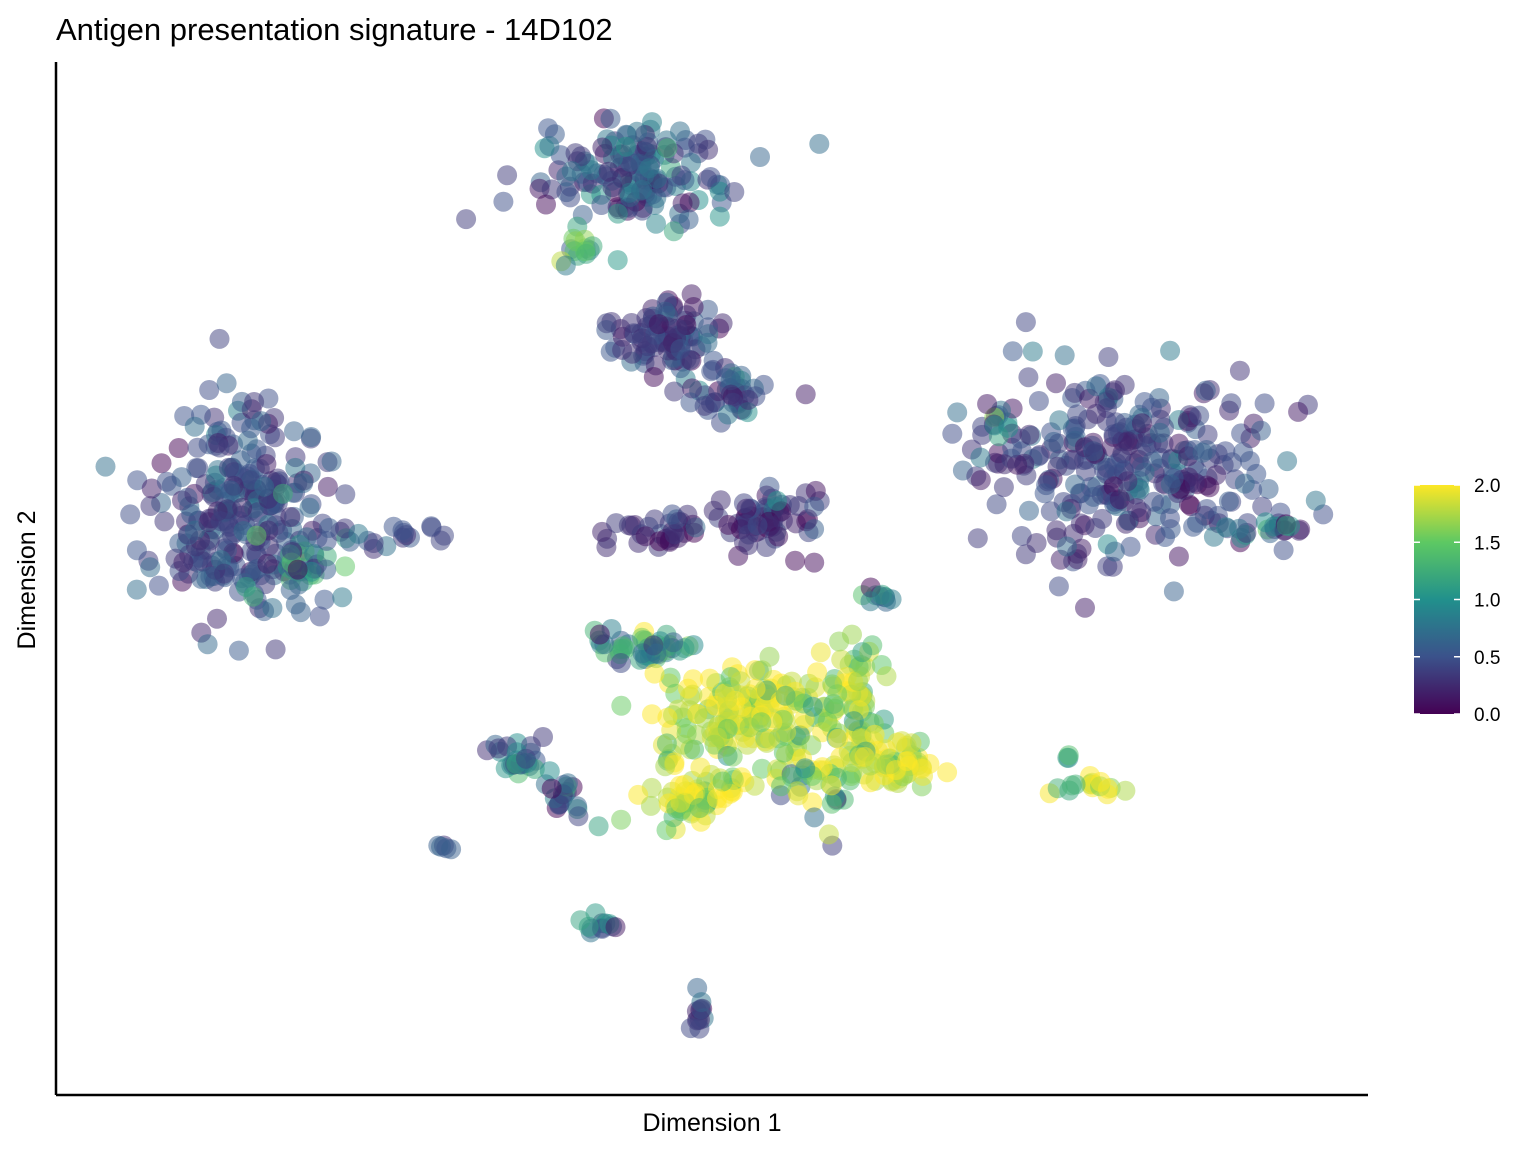 This screenshot has height=1152, width=1536. Describe the element at coordinates (1487, 658) in the screenshot. I see `colorbar-tick-label: 0.5` at that location.